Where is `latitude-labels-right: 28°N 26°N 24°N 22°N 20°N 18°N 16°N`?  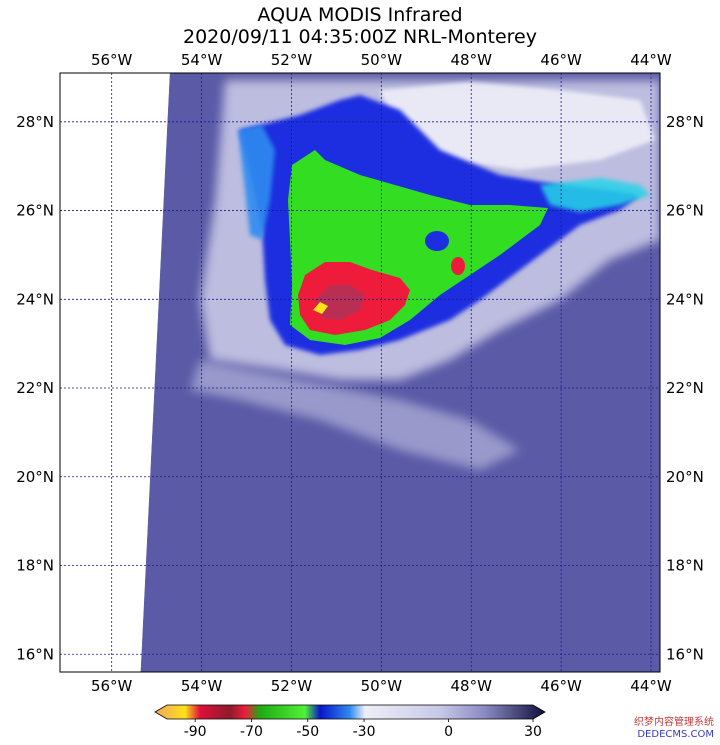 latitude-labels-right: 28°N 26°N 24°N 22°N 20°N 18°N 16°N is located at coordinates (685, 388).